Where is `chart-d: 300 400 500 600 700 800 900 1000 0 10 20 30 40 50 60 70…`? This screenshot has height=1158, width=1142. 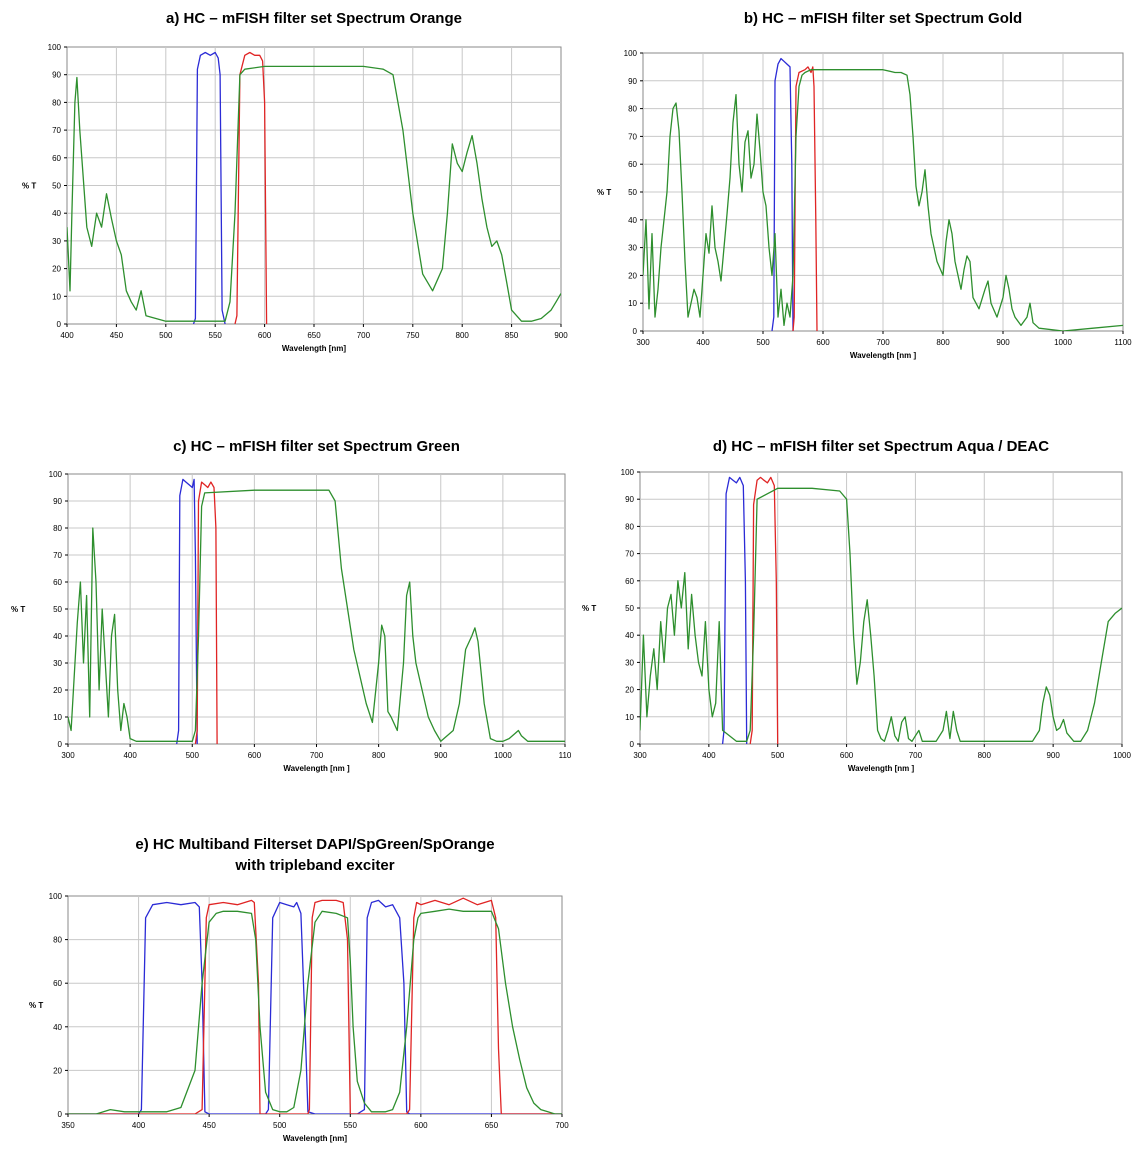 chart-d: 300 400 500 600 700 800 900 1000 0 10 20 30 40 50 60 70… is located at coordinates (856, 620).